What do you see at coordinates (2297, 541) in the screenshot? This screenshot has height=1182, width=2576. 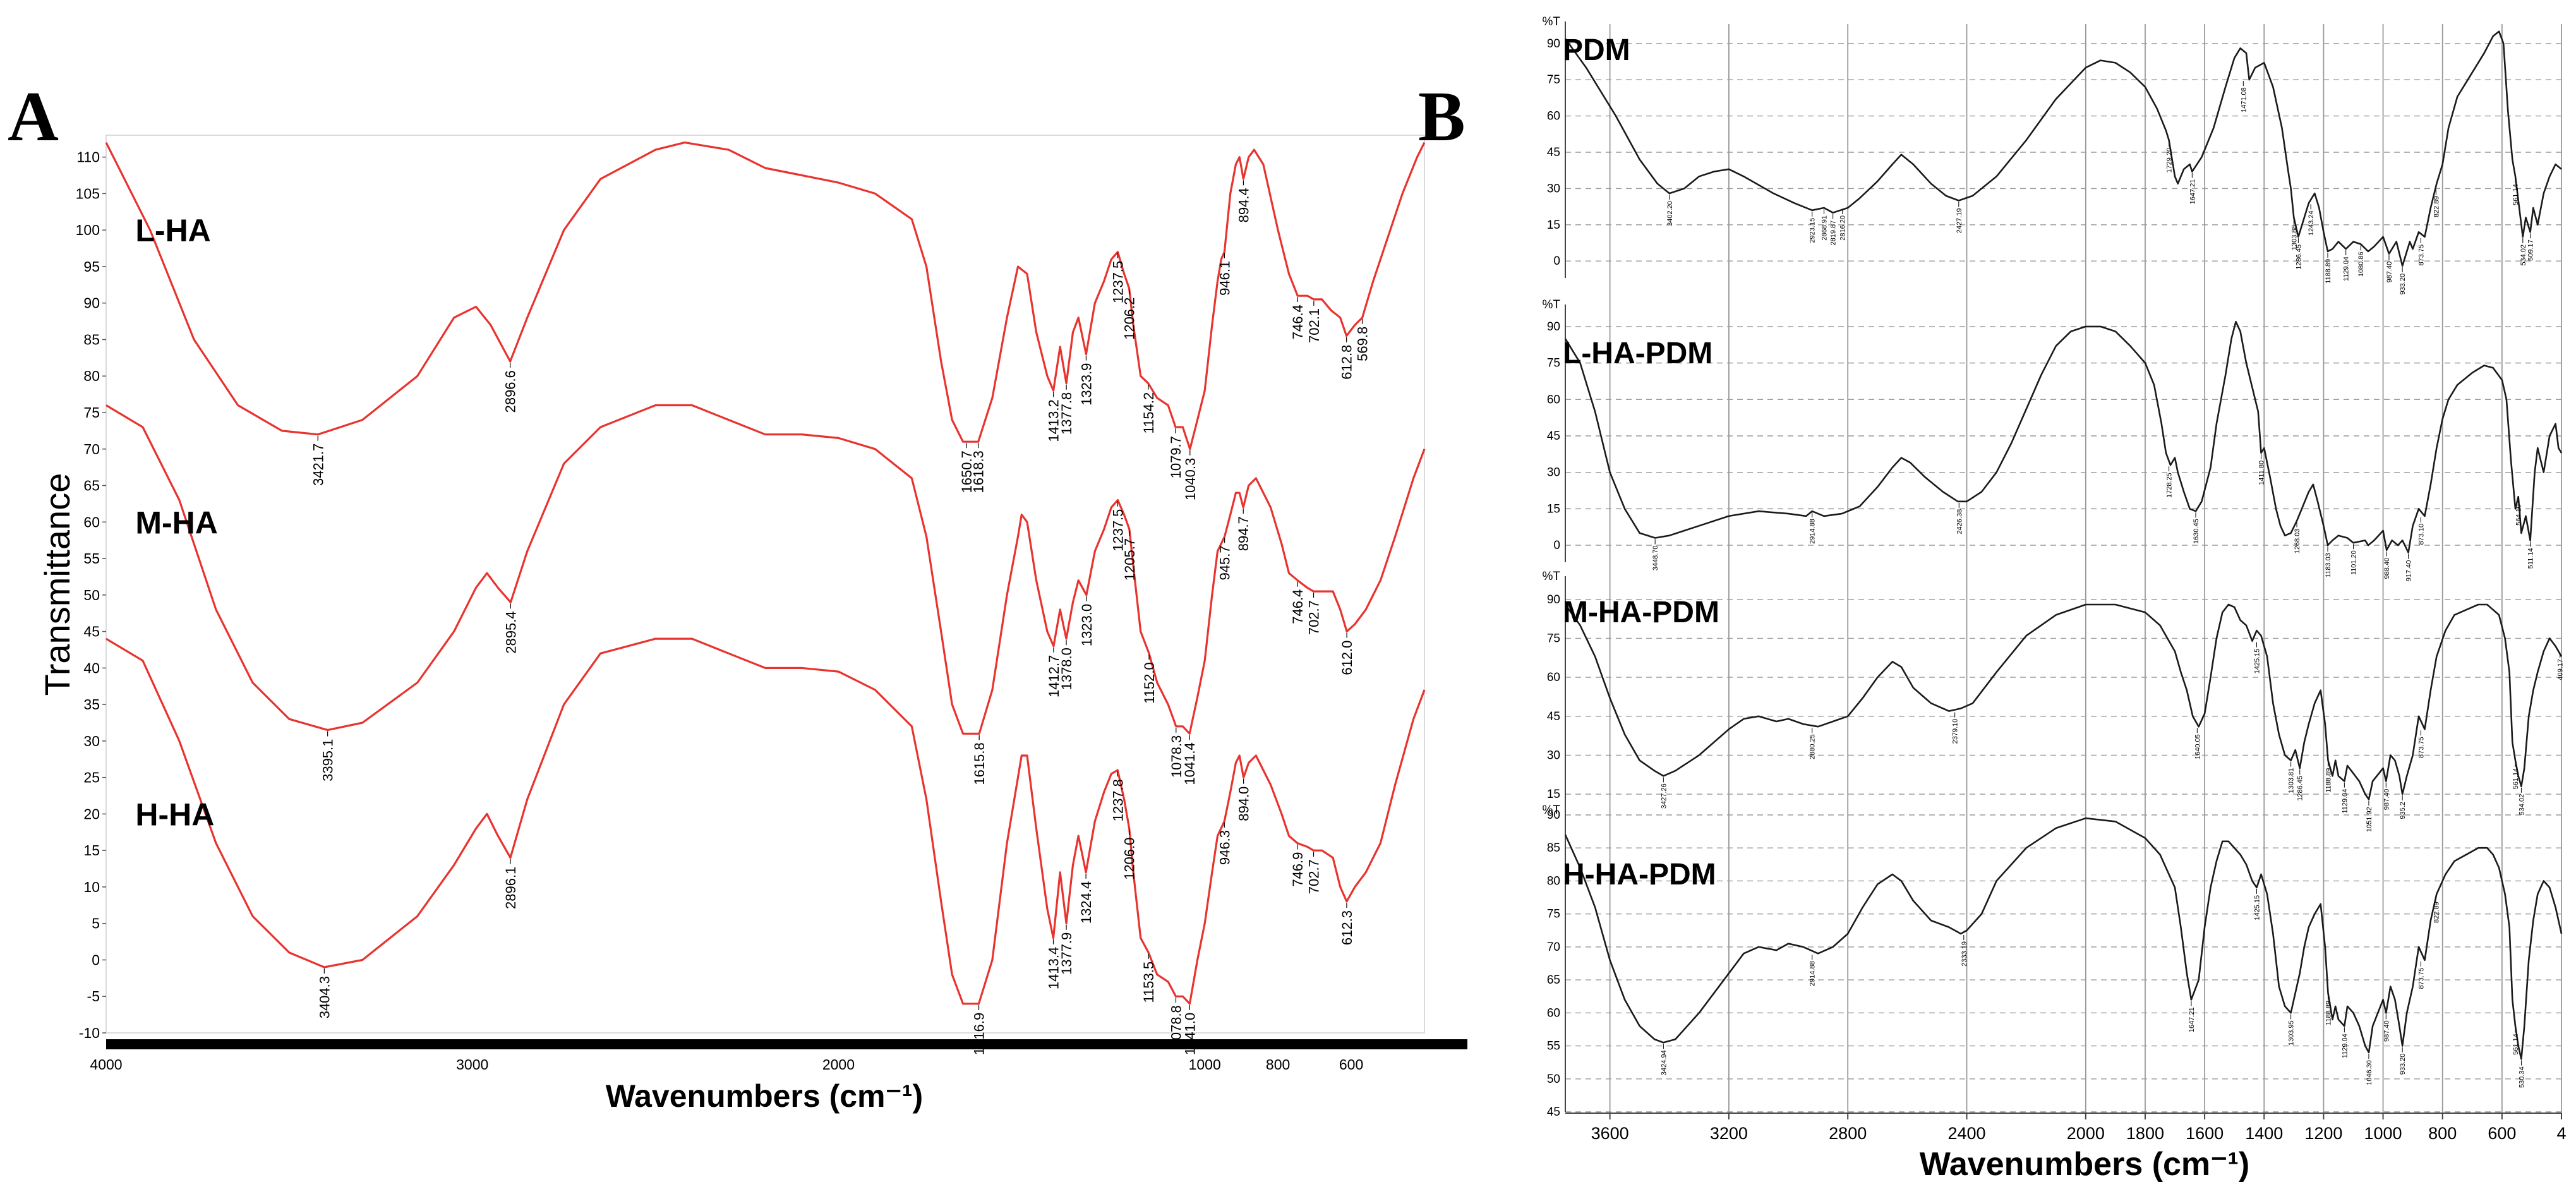 I see `peak-label: 1268.03` at bounding box center [2297, 541].